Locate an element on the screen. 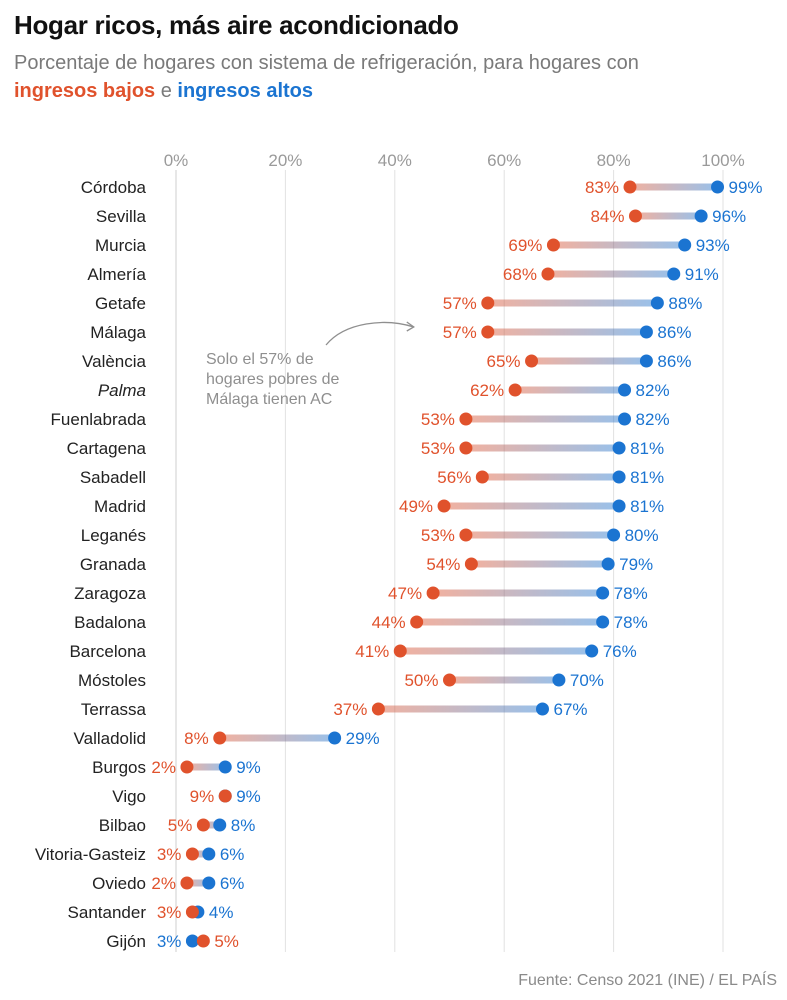 This screenshot has height=1000, width=787. value-label-high: 3% is located at coordinates (169, 941).